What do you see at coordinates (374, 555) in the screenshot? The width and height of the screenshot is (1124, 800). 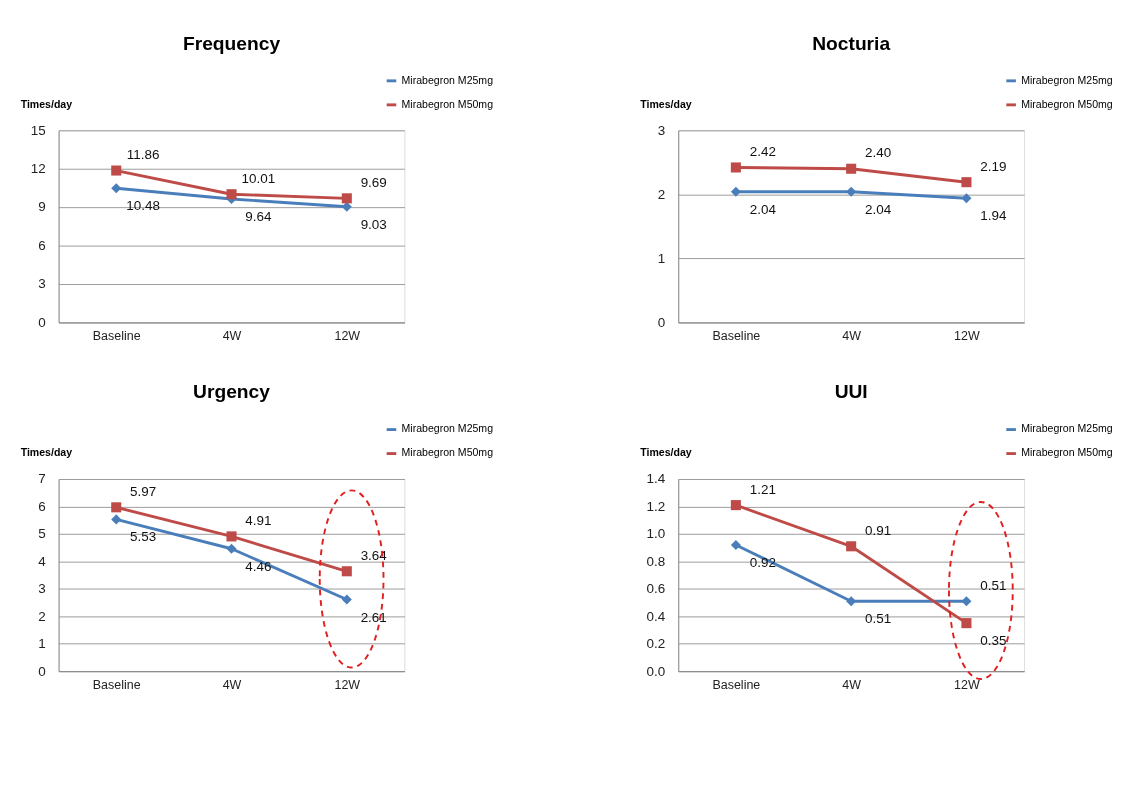 I see `data-label: 3.64` at bounding box center [374, 555].